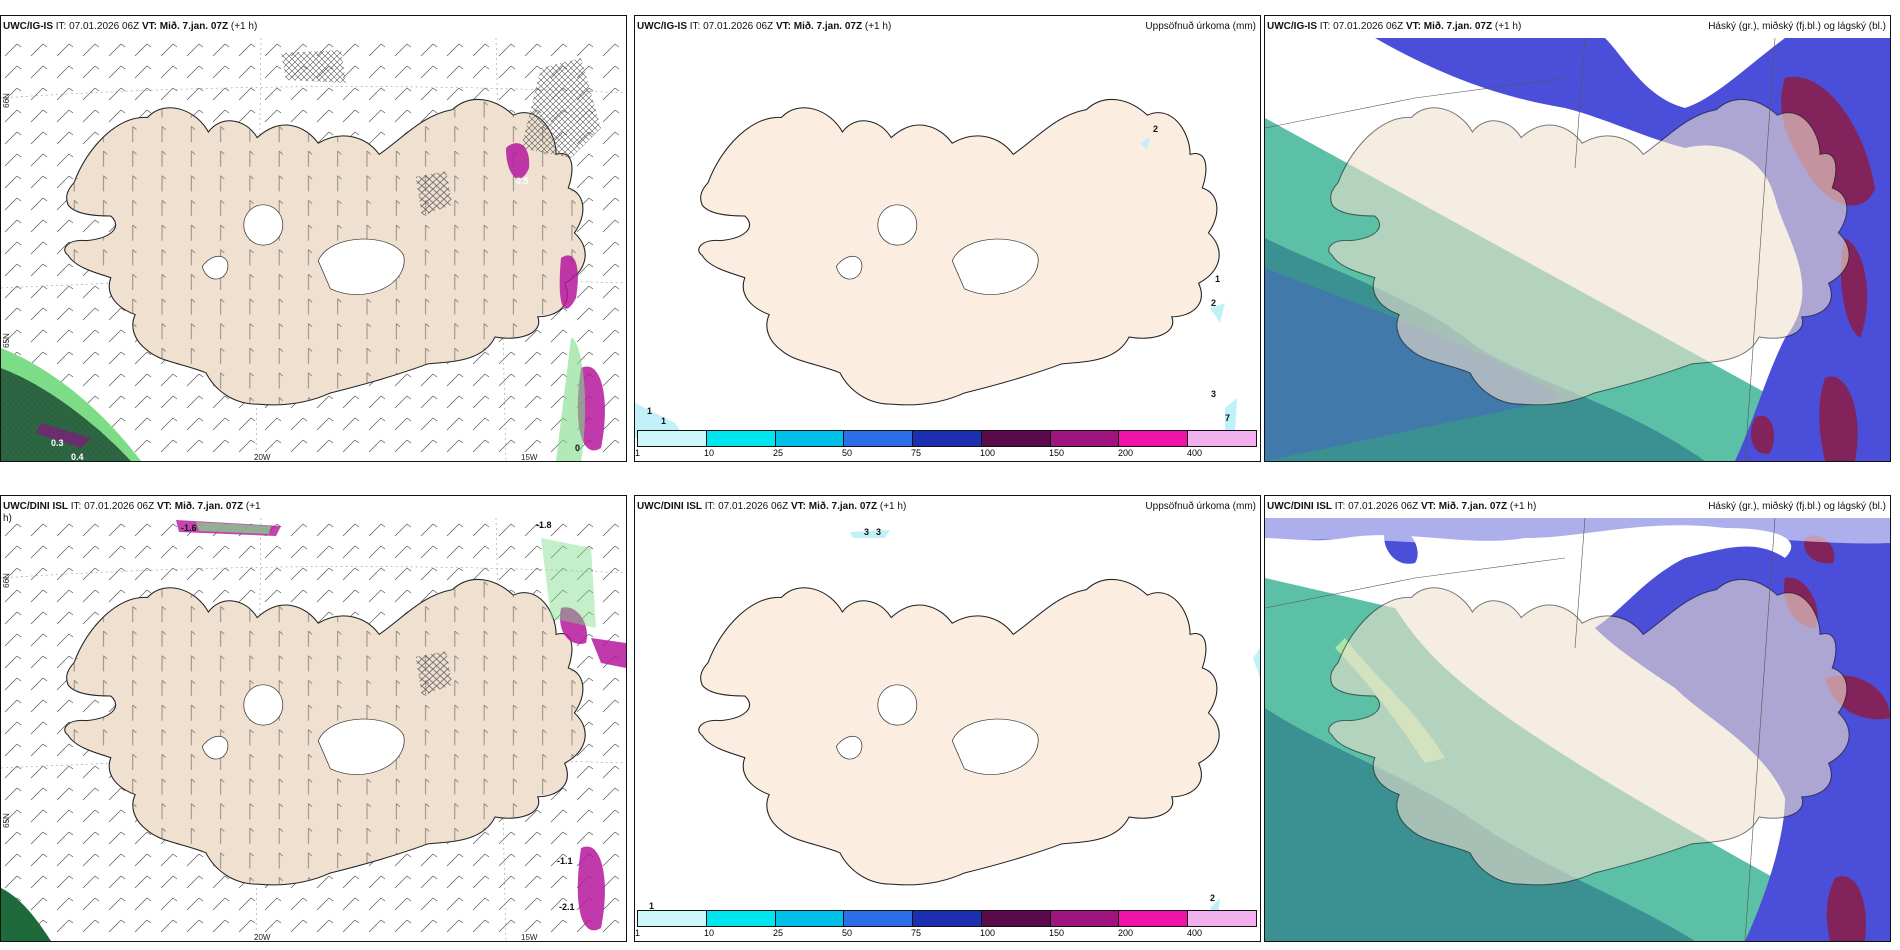 The height and width of the screenshot is (950, 1900). I want to click on contour-value: -2.1, so click(567, 907).